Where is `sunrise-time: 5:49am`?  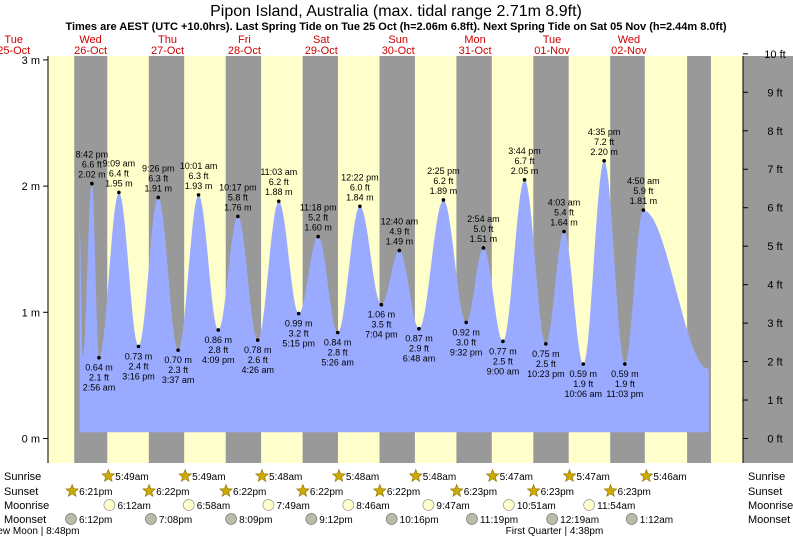
sunrise-time: 5:49am is located at coordinates (208, 477).